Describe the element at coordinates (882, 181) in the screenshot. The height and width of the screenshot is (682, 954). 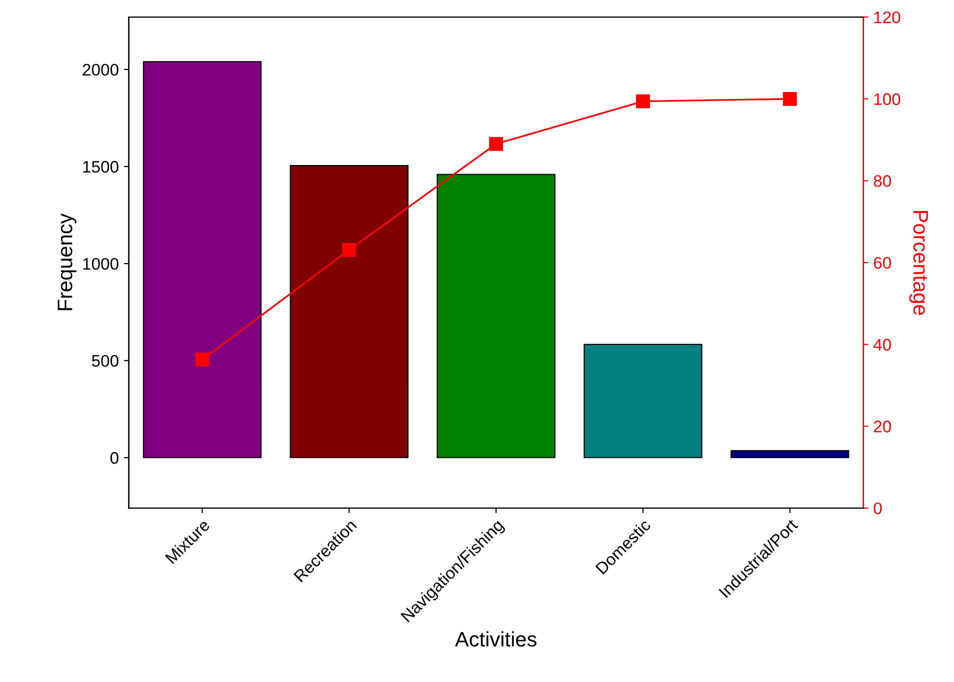
I see `y2-tick-label: 80` at that location.